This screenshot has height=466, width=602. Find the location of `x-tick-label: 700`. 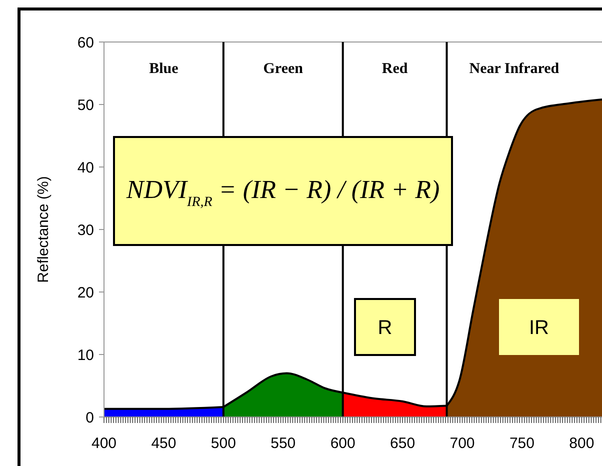

x-tick-label: 700 is located at coordinates (462, 443).